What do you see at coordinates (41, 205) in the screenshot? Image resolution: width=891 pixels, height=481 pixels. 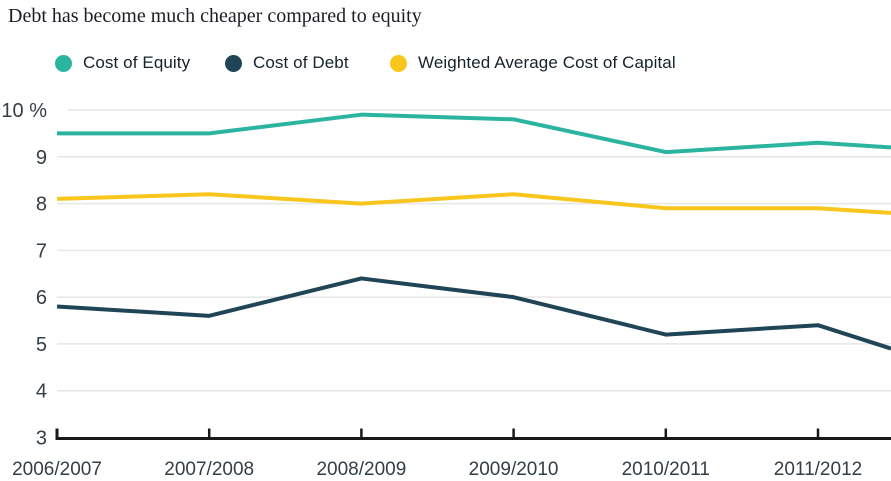 I see `y-axis-tick-label: 8` at bounding box center [41, 205].